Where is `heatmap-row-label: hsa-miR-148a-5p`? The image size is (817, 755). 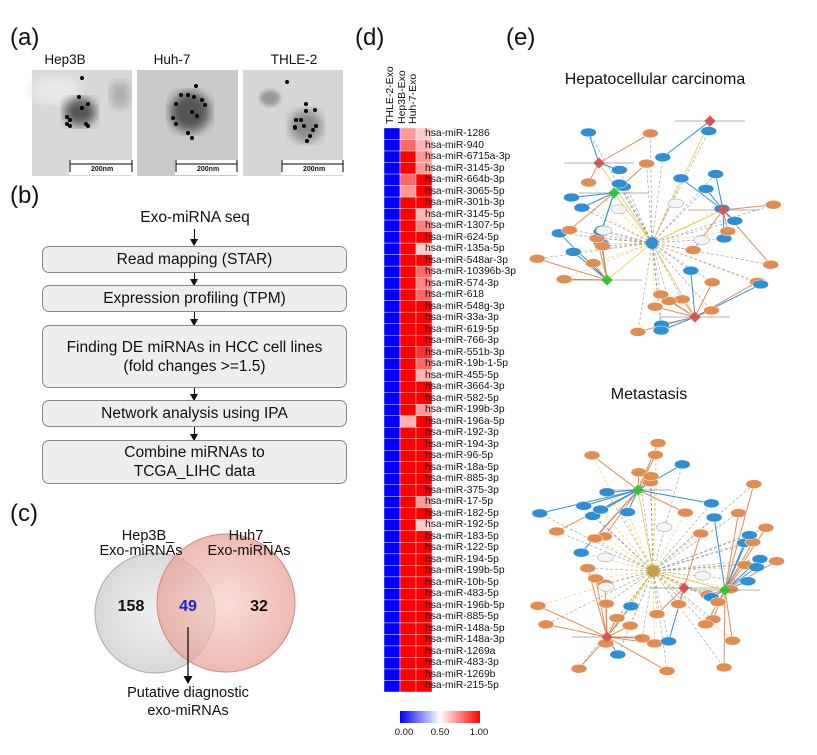 heatmap-row-label: hsa-miR-148a-5p is located at coordinates (465, 628).